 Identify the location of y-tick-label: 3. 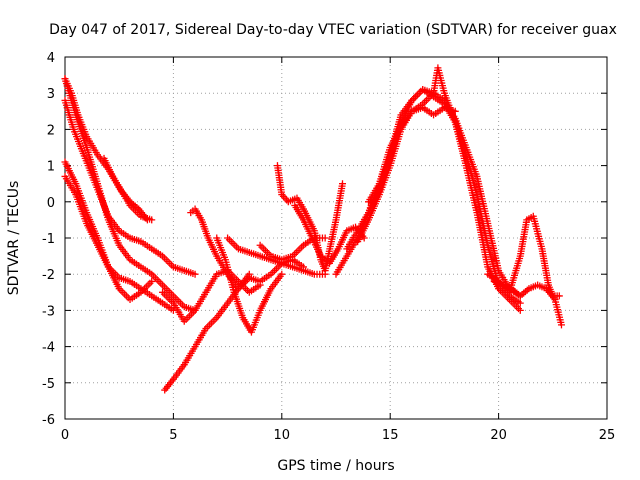
(51, 94).